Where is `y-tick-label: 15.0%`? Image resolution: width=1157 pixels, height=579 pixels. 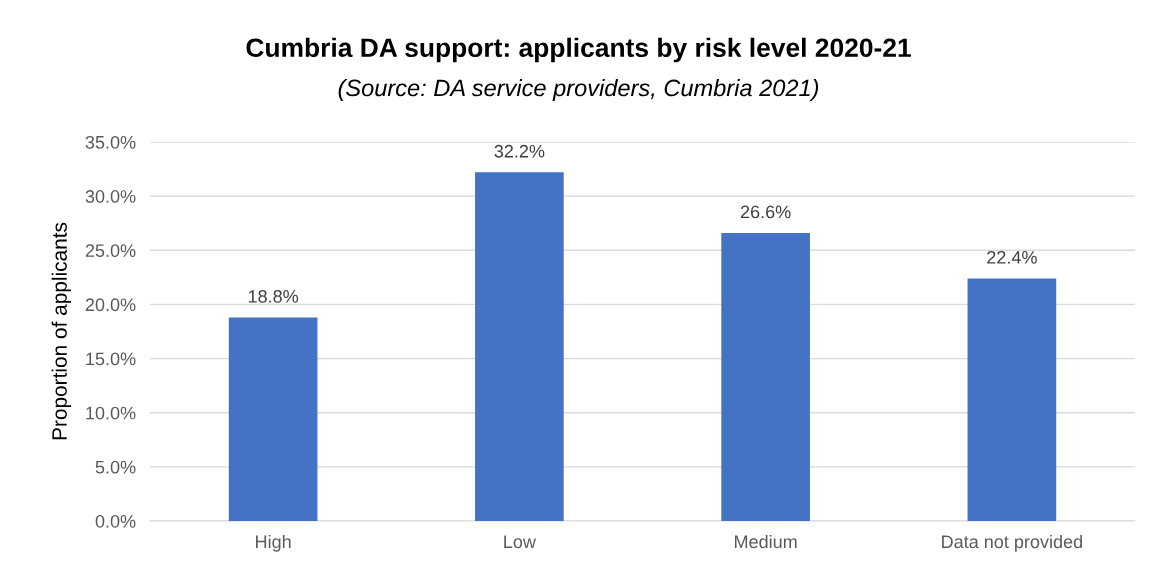
y-tick-label: 15.0% is located at coordinates (111, 359).